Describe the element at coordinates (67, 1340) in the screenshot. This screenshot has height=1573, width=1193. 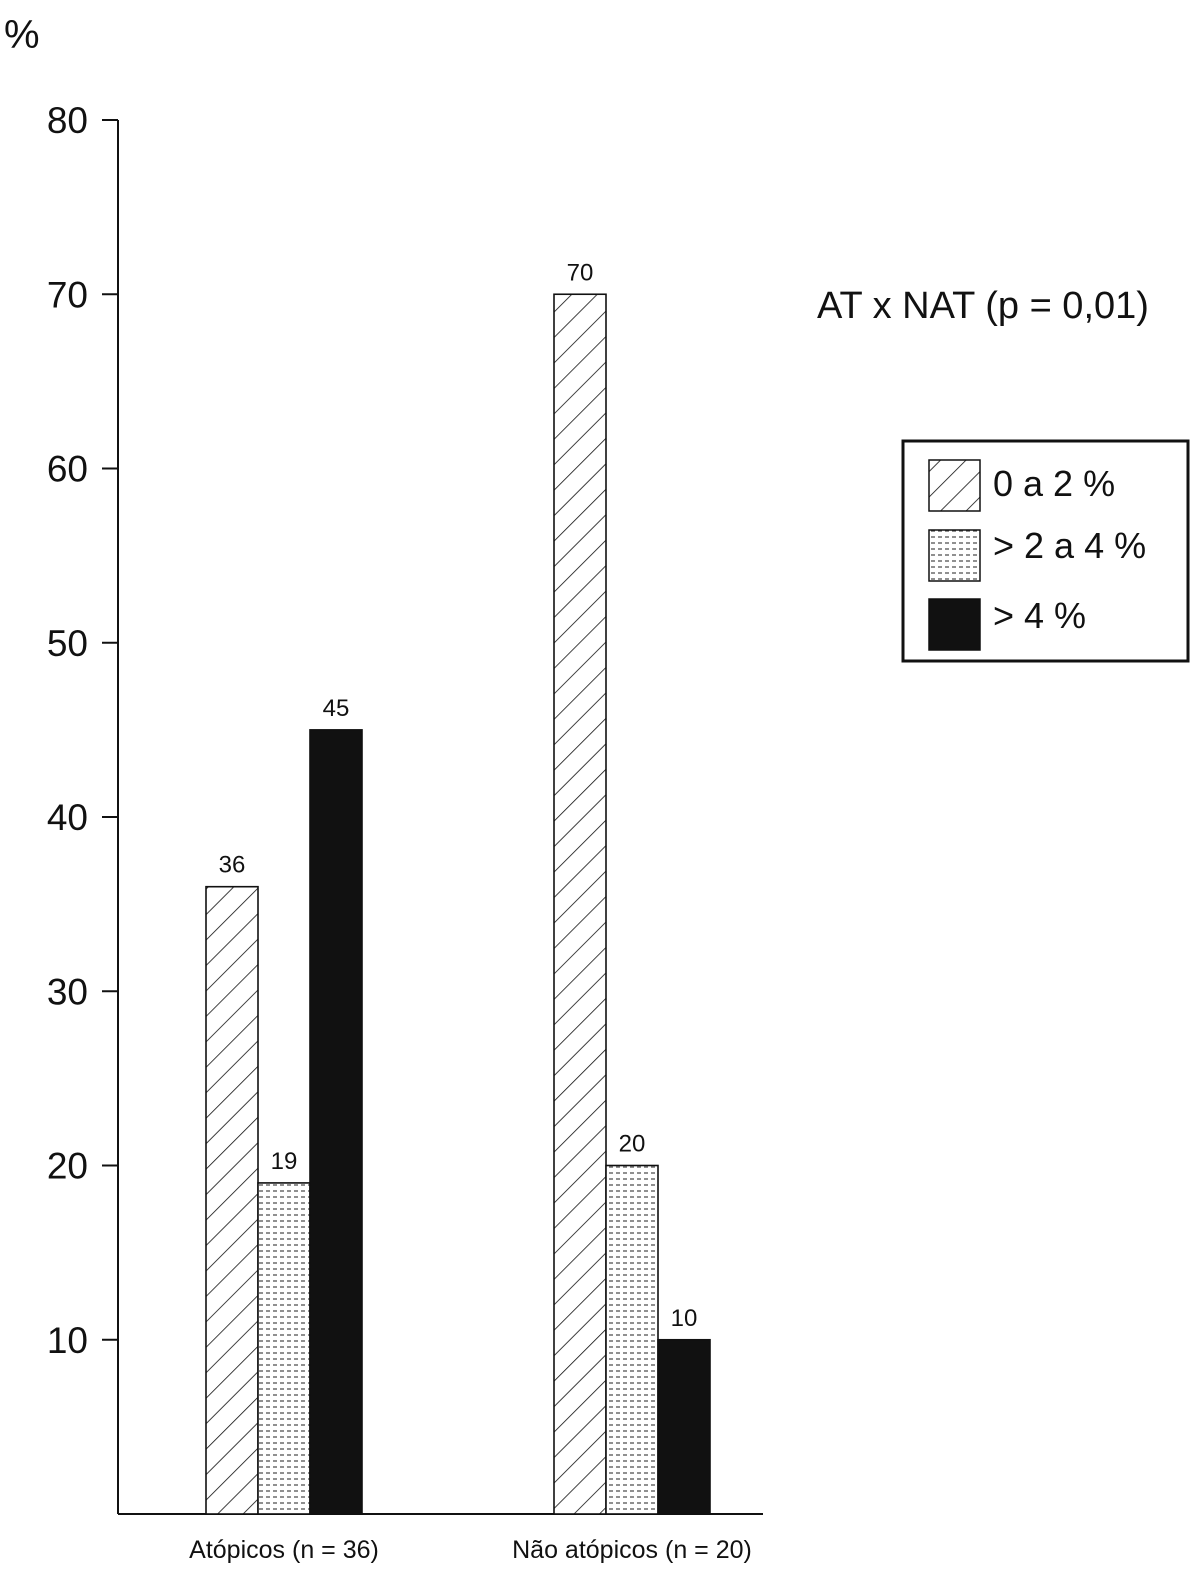
I see `y-tick-label-10: 10` at that location.